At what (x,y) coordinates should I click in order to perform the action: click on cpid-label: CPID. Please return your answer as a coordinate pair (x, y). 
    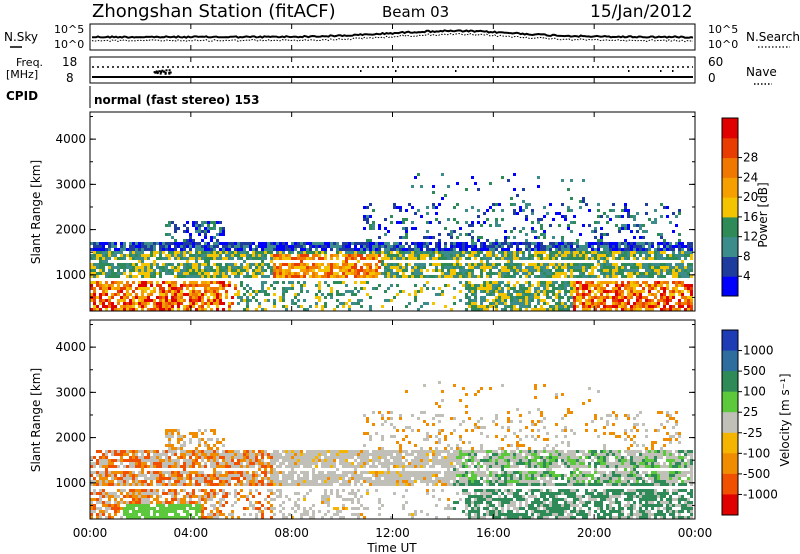
    Looking at the image, I should click on (22, 96).